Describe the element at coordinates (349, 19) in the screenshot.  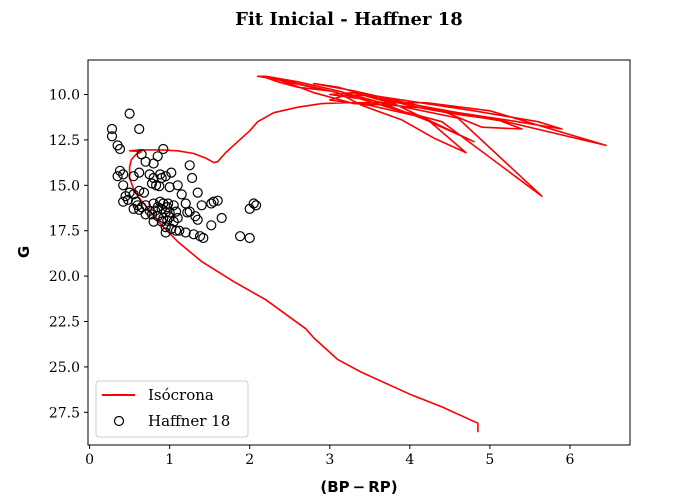
I see `chart-title: Fit Inicial - Haffner 18` at that location.